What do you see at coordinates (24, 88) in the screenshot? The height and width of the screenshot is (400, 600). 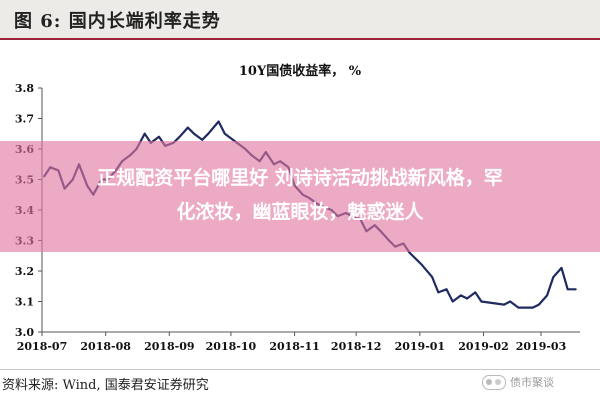 I see `y-tick-label: 3.8` at bounding box center [24, 88].